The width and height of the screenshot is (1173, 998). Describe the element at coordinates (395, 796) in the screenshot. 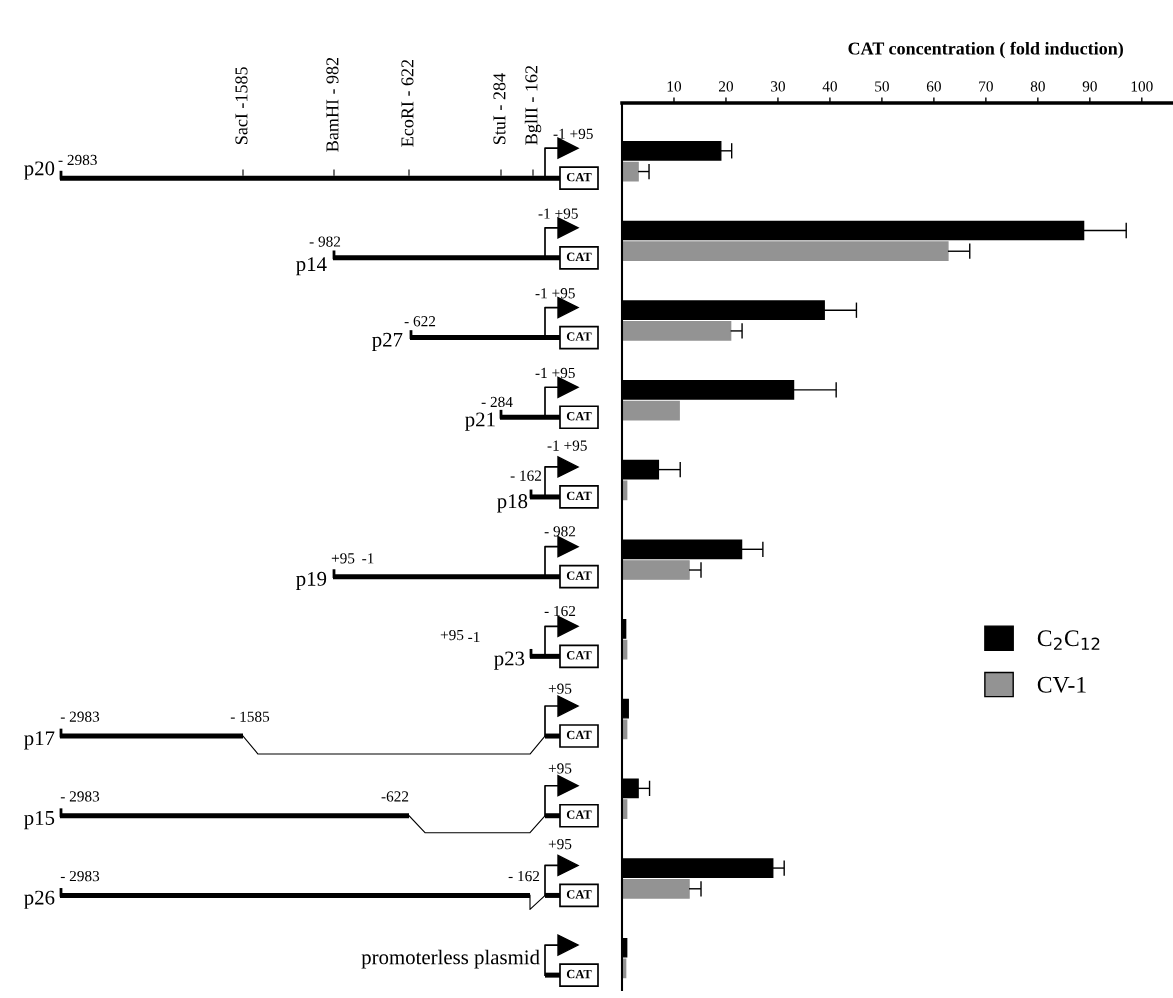

I see `text: -622` at that location.